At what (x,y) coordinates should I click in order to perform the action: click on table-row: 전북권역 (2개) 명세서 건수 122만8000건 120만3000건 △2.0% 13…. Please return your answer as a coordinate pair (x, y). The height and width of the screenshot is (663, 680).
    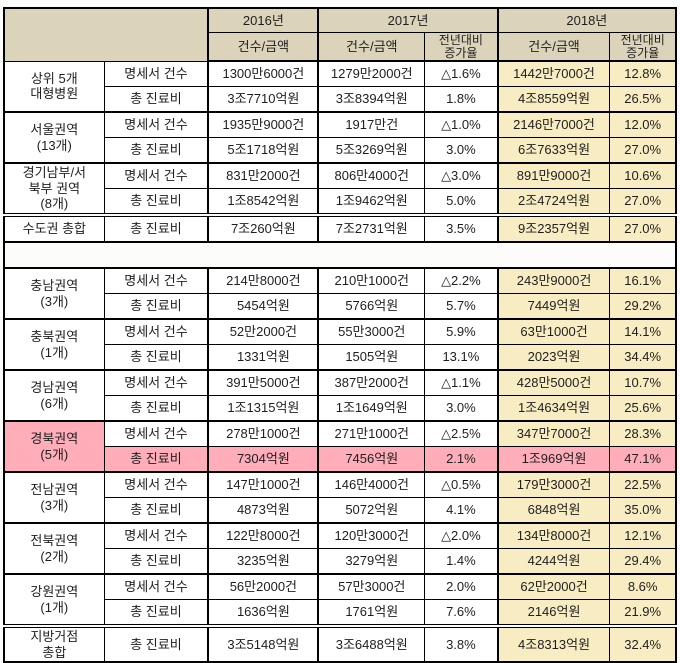
    Looking at the image, I should click on (340, 548).